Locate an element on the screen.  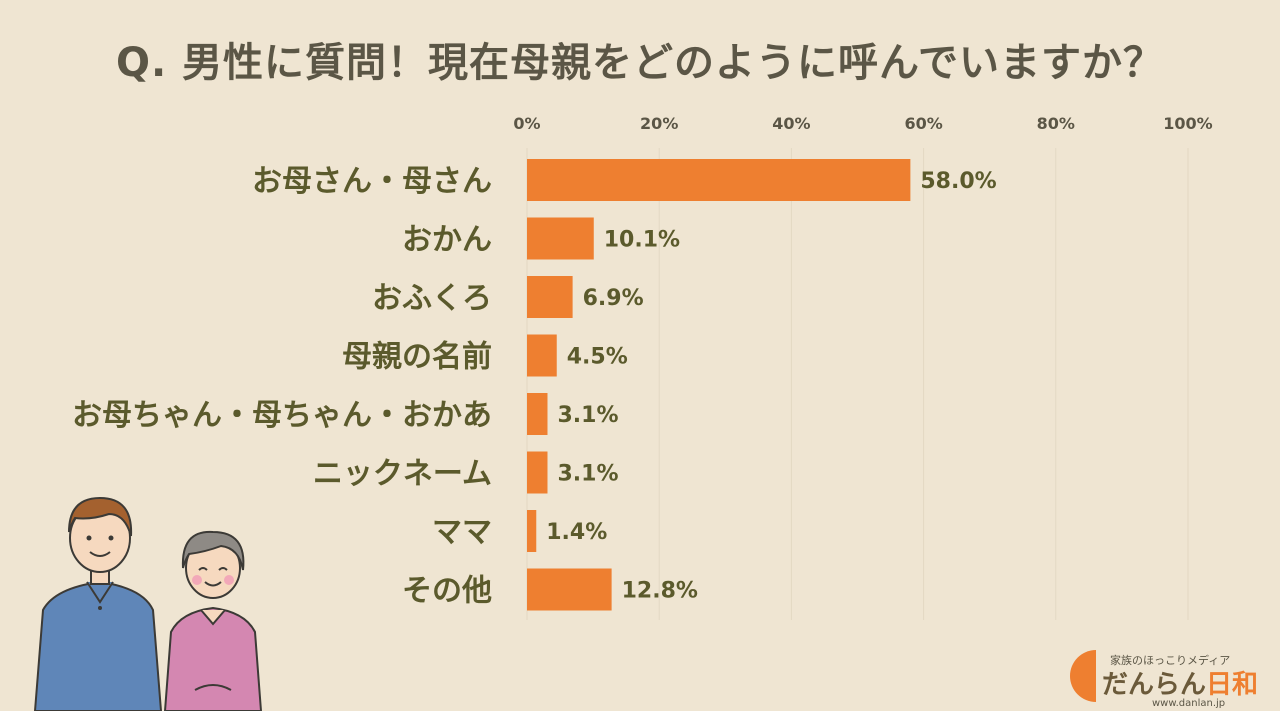
couple-illustration is located at coordinates (148, 603).